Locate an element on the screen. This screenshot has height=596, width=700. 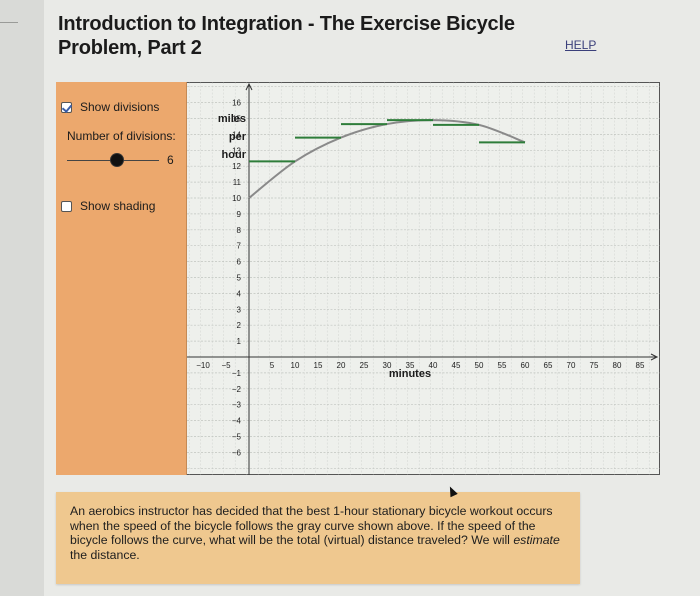
svg-text: 4 is located at coordinates (239, 293).